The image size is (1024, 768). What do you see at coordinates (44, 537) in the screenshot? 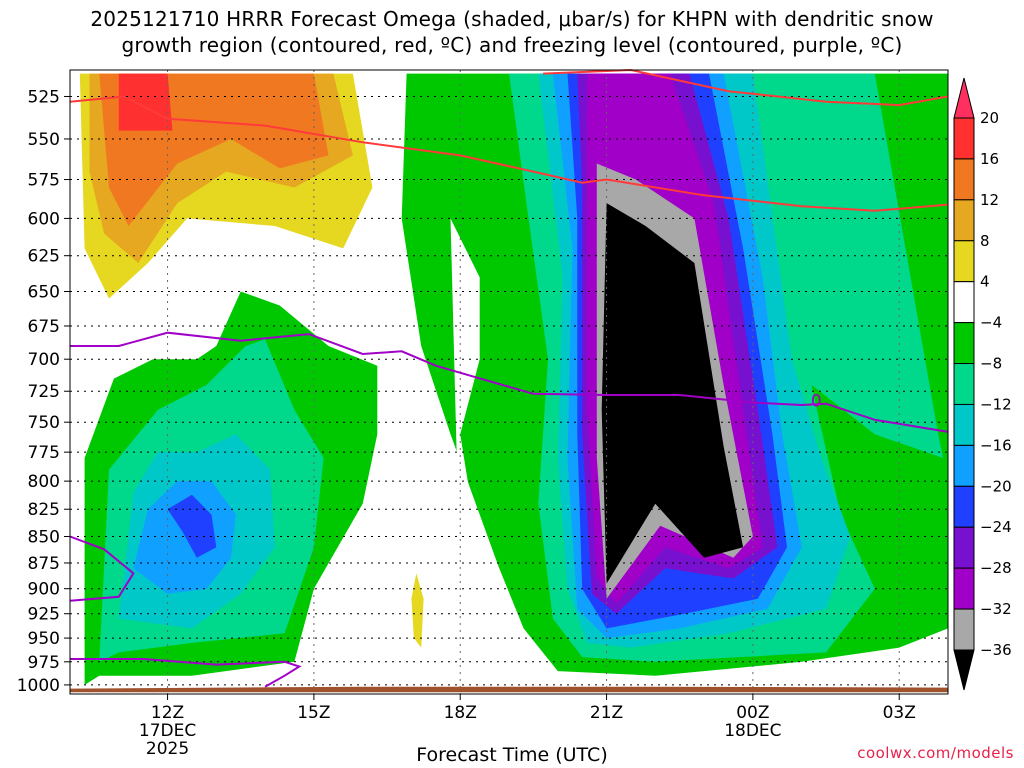
I see `y-tick-label: 850` at bounding box center [44, 537].